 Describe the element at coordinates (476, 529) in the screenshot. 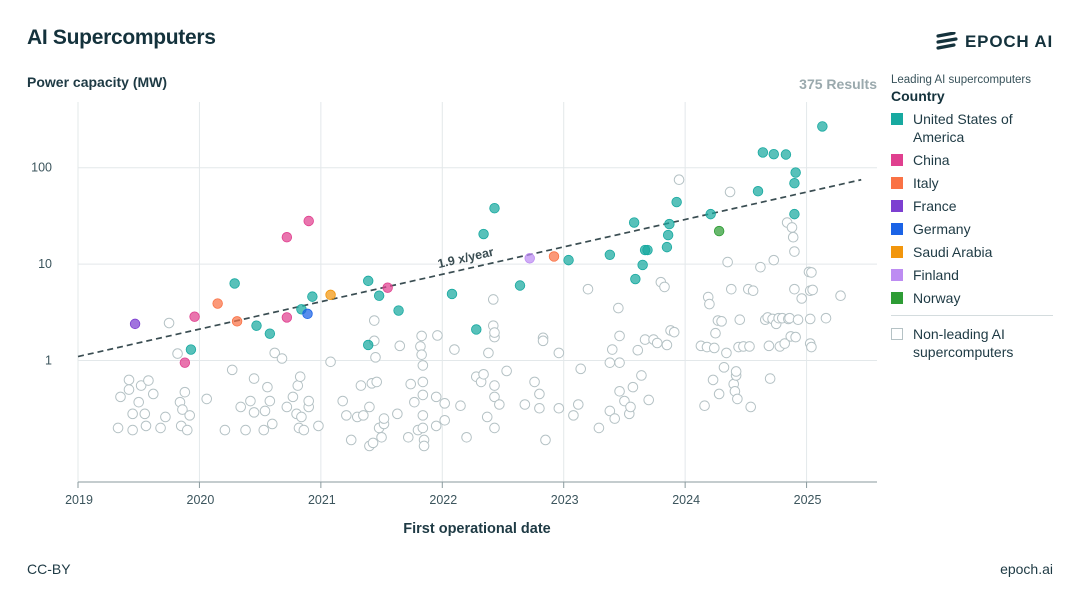

I see `x-axis-label: First operational date` at that location.